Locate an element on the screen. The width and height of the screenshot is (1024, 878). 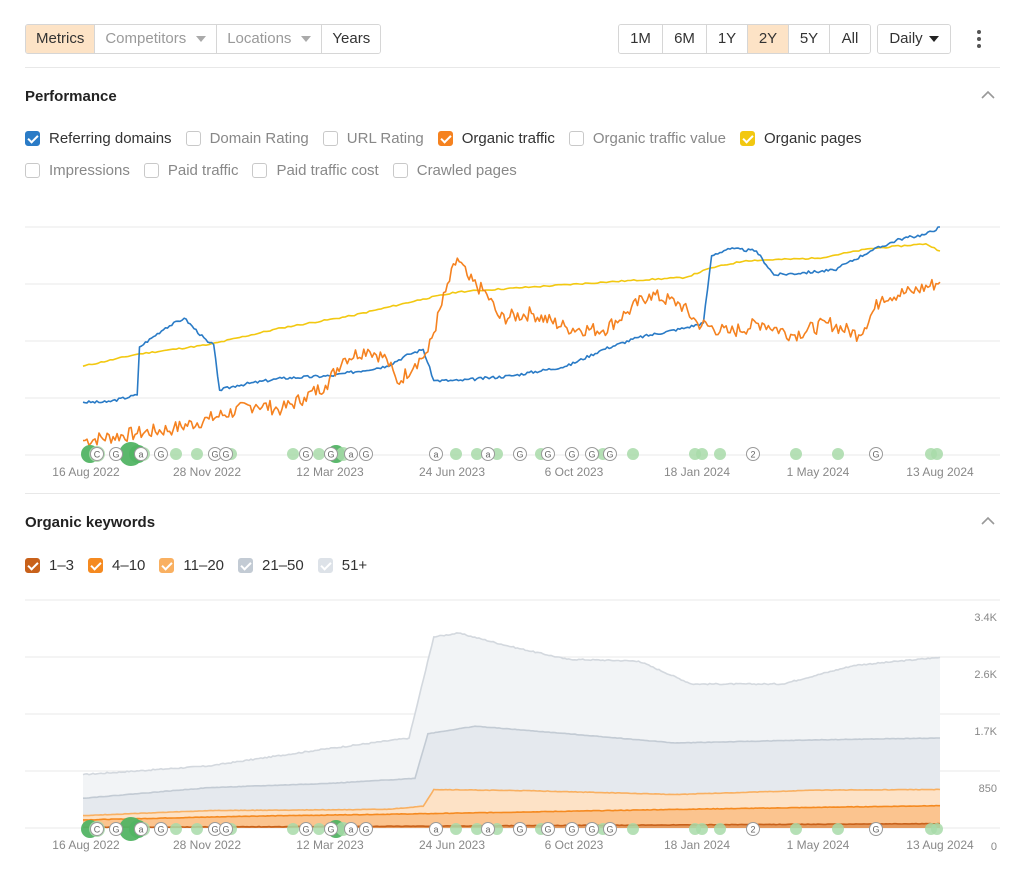
svg-text: G is located at coordinates (365, 455).